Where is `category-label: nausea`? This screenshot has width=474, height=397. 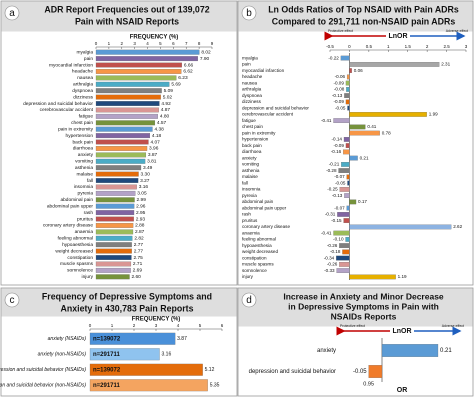
category-label: nausea is located at coordinates (250, 82).